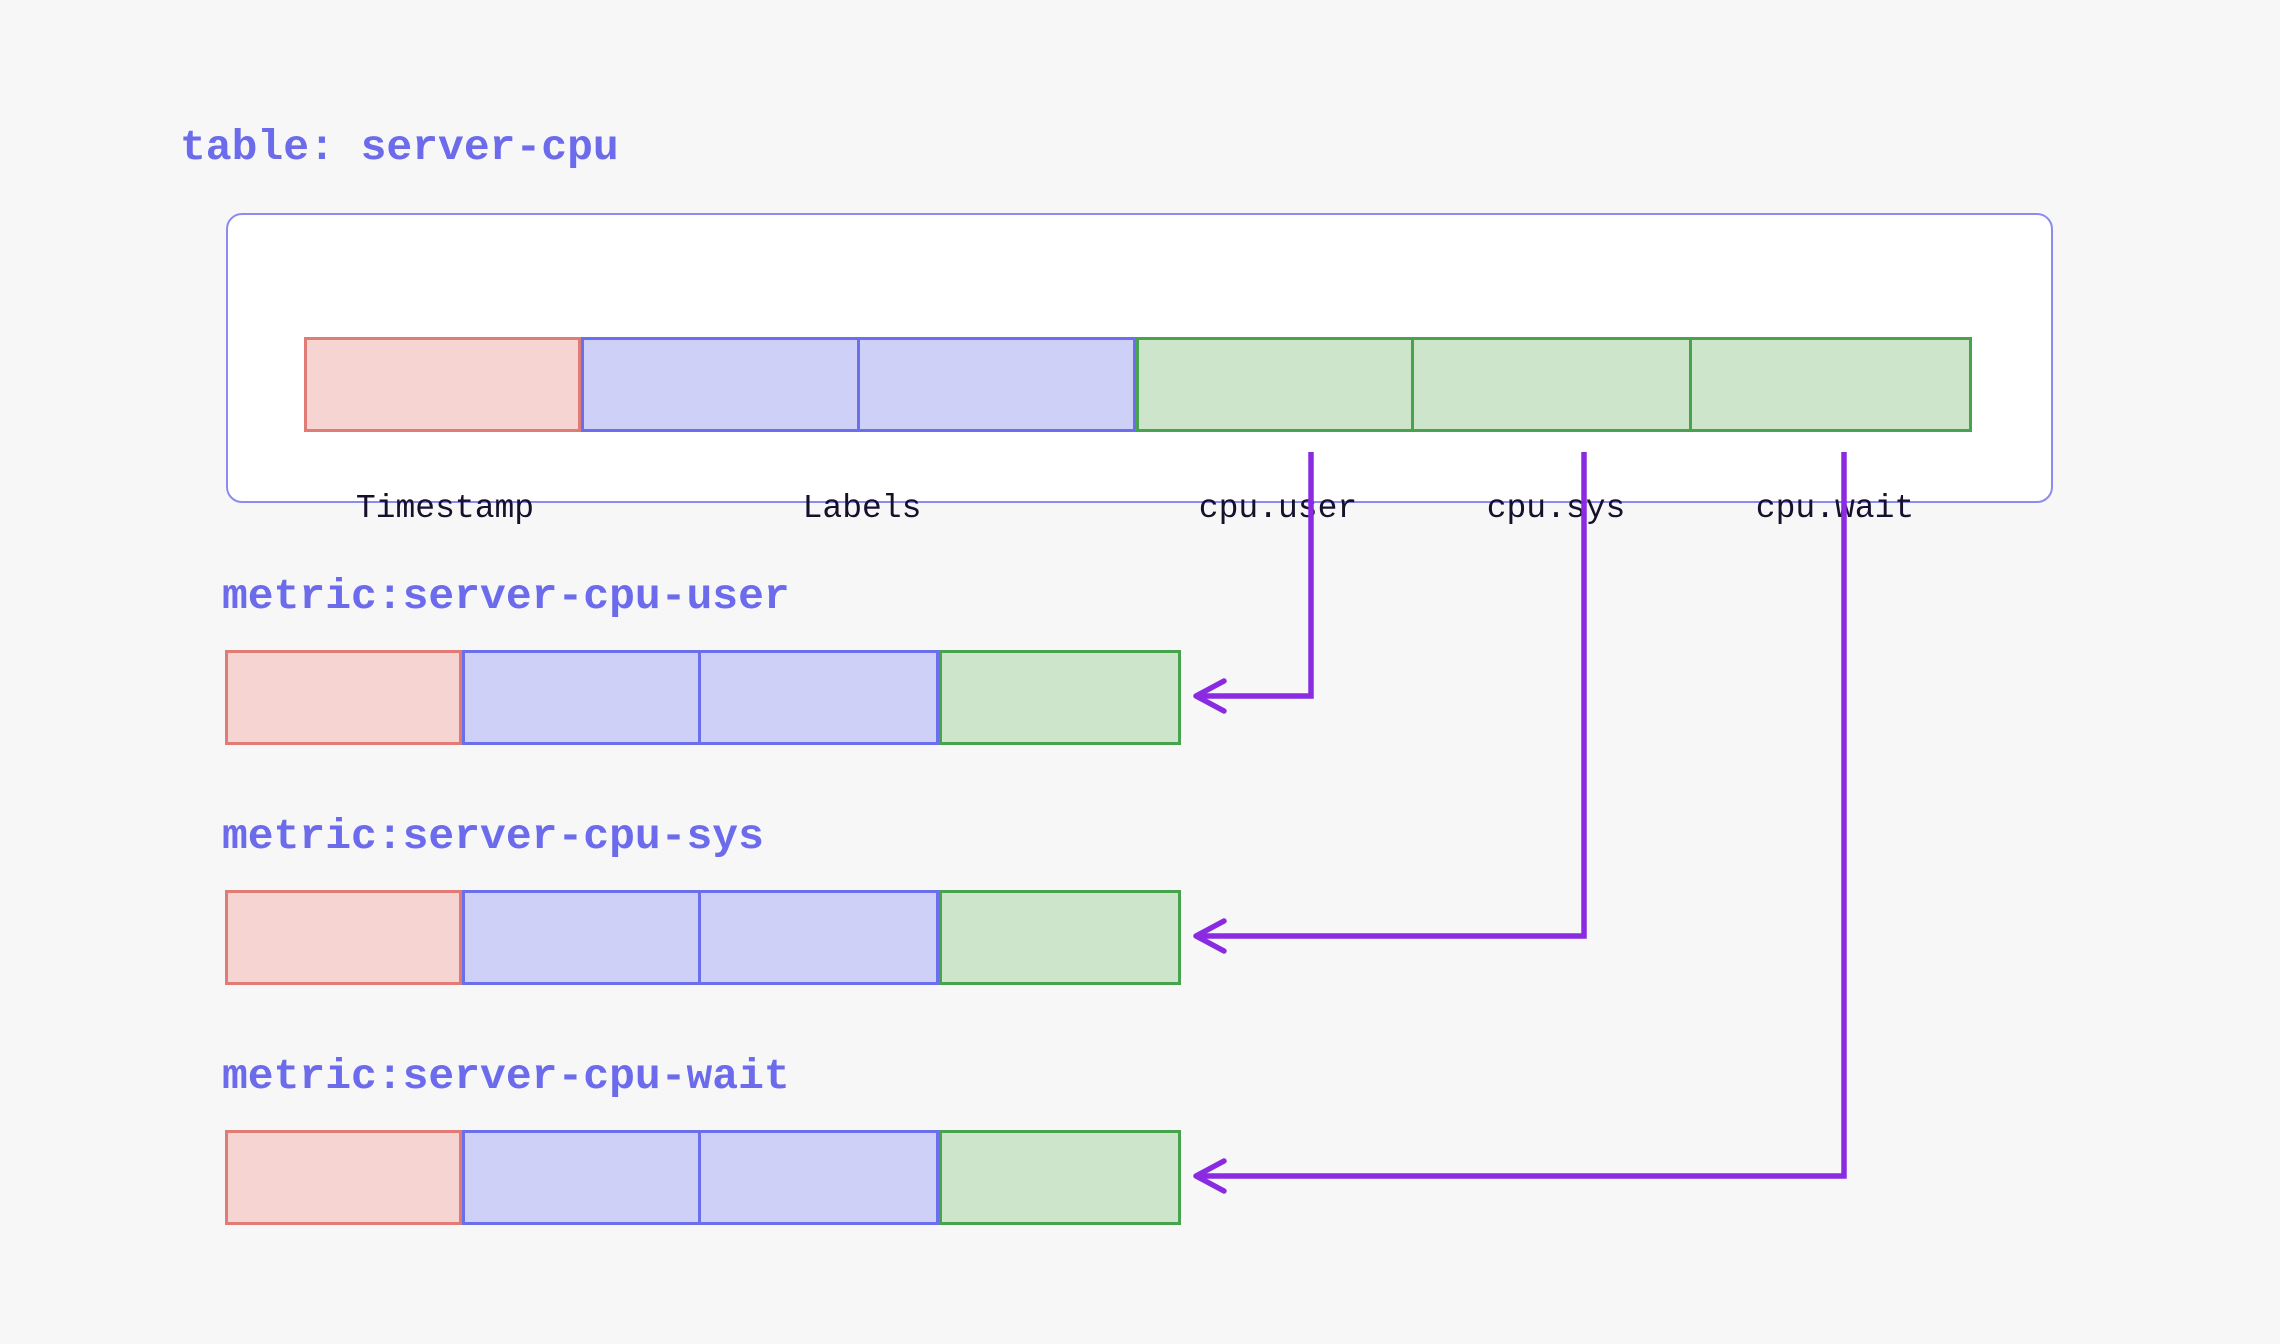 The image size is (2280, 1344). What do you see at coordinates (1556, 508) in the screenshot?
I see `column-header-cpu-sys: cpu.sys` at bounding box center [1556, 508].